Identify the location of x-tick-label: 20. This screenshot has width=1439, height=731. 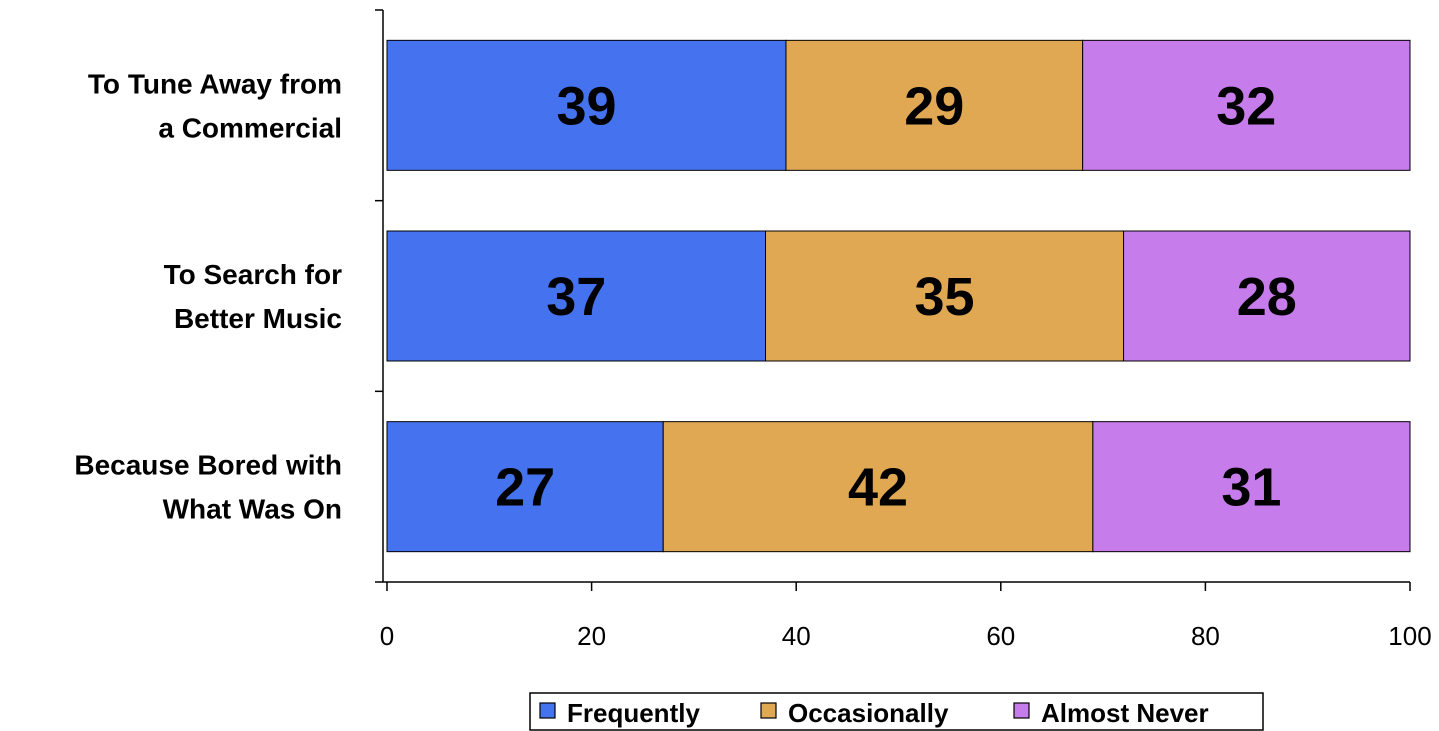
(591, 636).